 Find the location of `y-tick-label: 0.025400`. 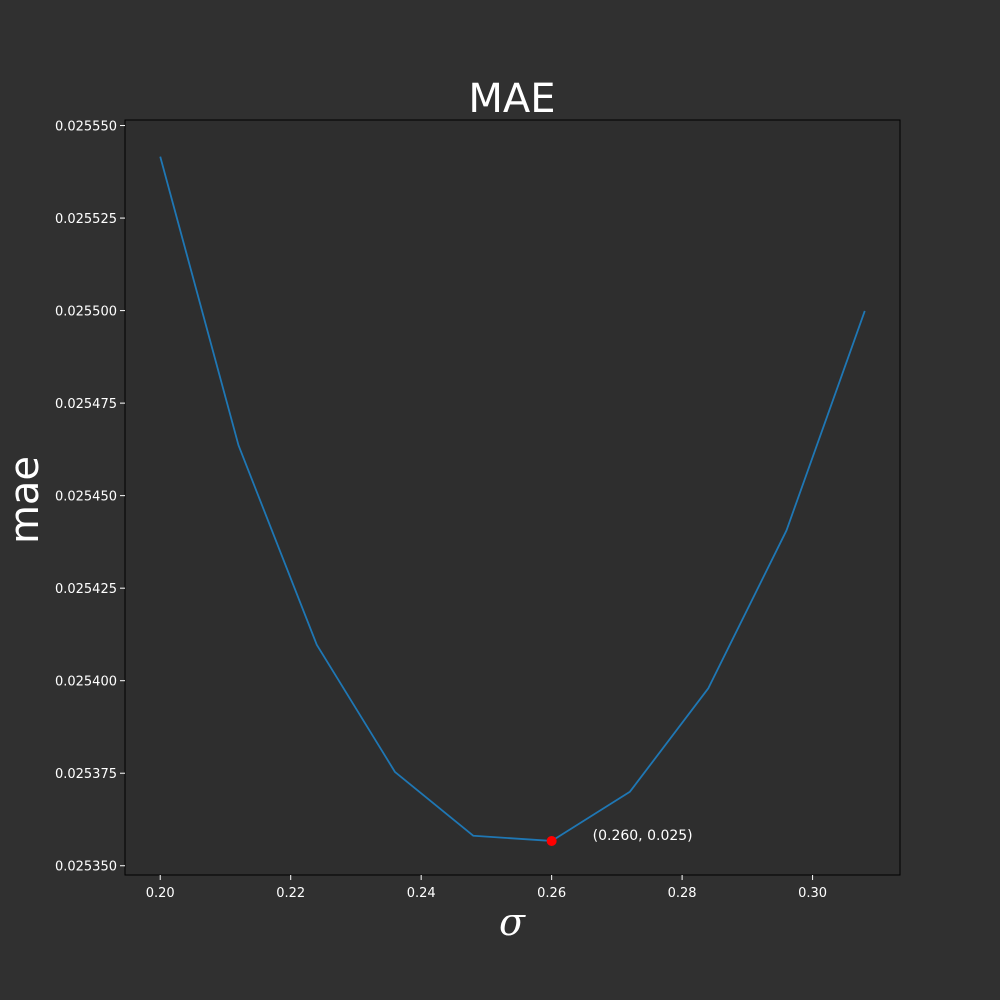

y-tick-label: 0.025400 is located at coordinates (86, 682).